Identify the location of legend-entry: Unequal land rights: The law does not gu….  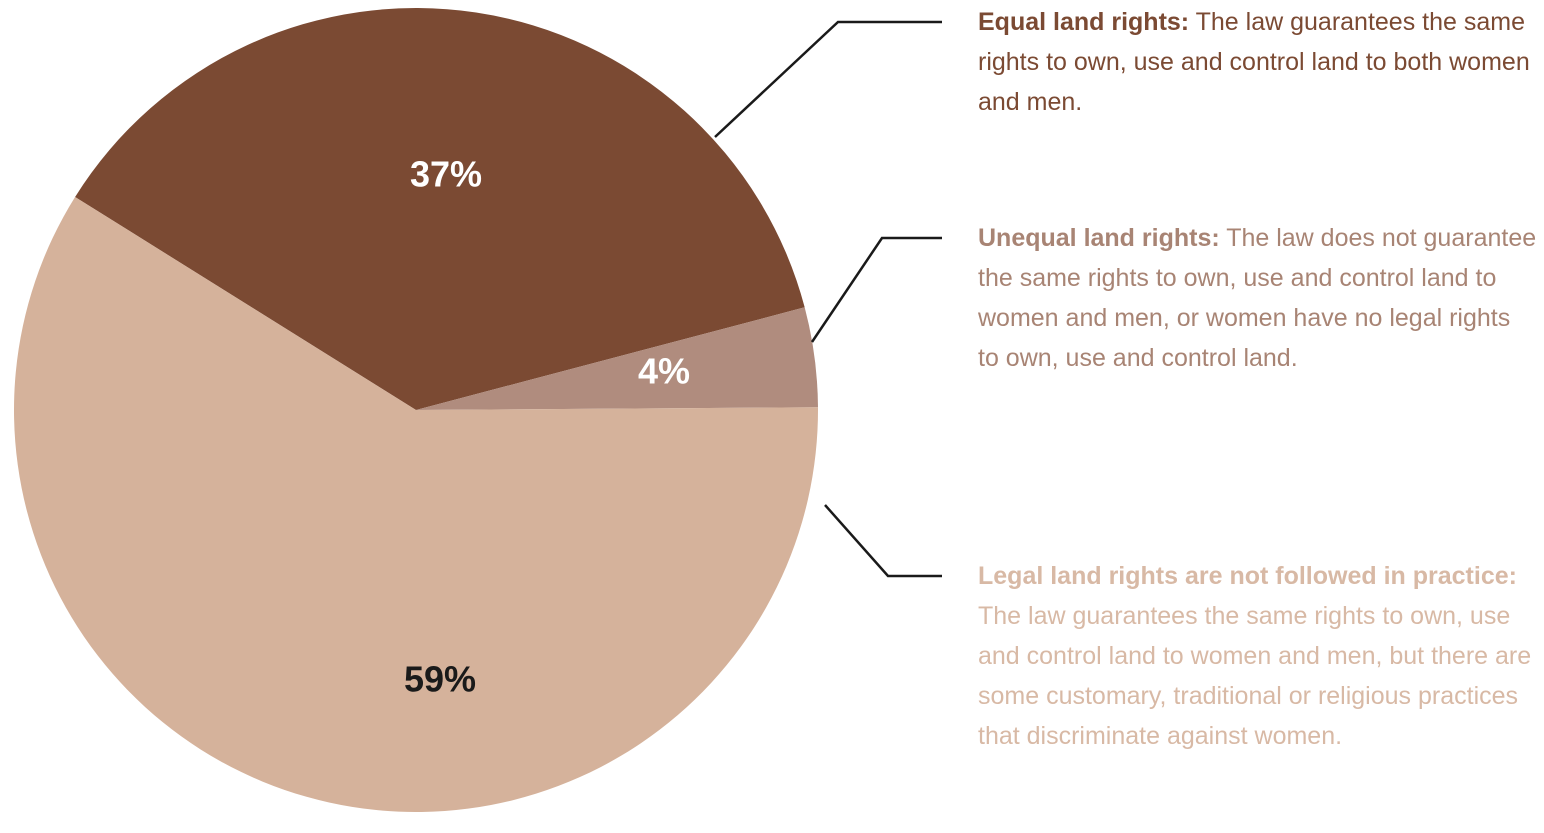
(1258, 298).